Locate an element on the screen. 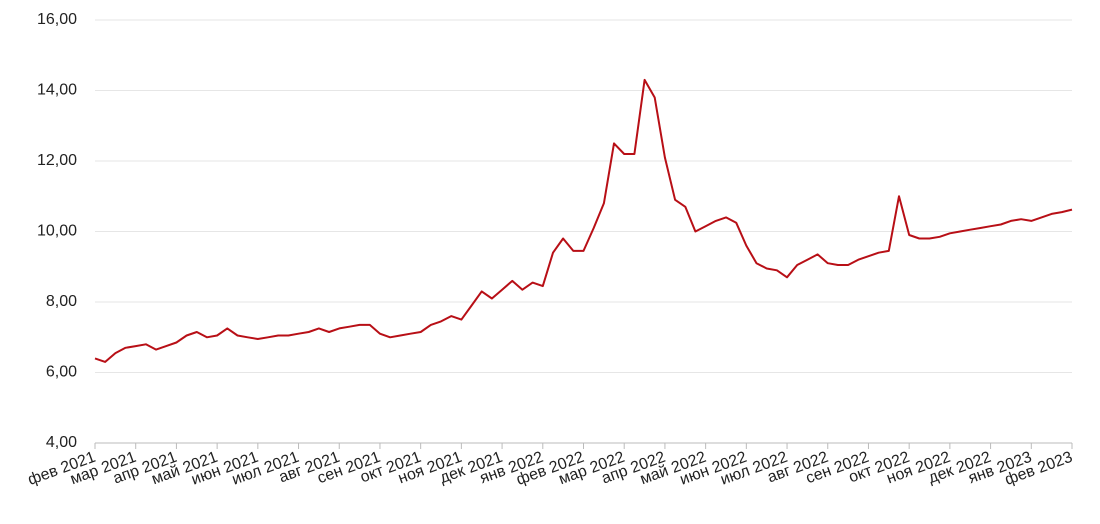  y-tick-label: 14,00 is located at coordinates (57, 90).